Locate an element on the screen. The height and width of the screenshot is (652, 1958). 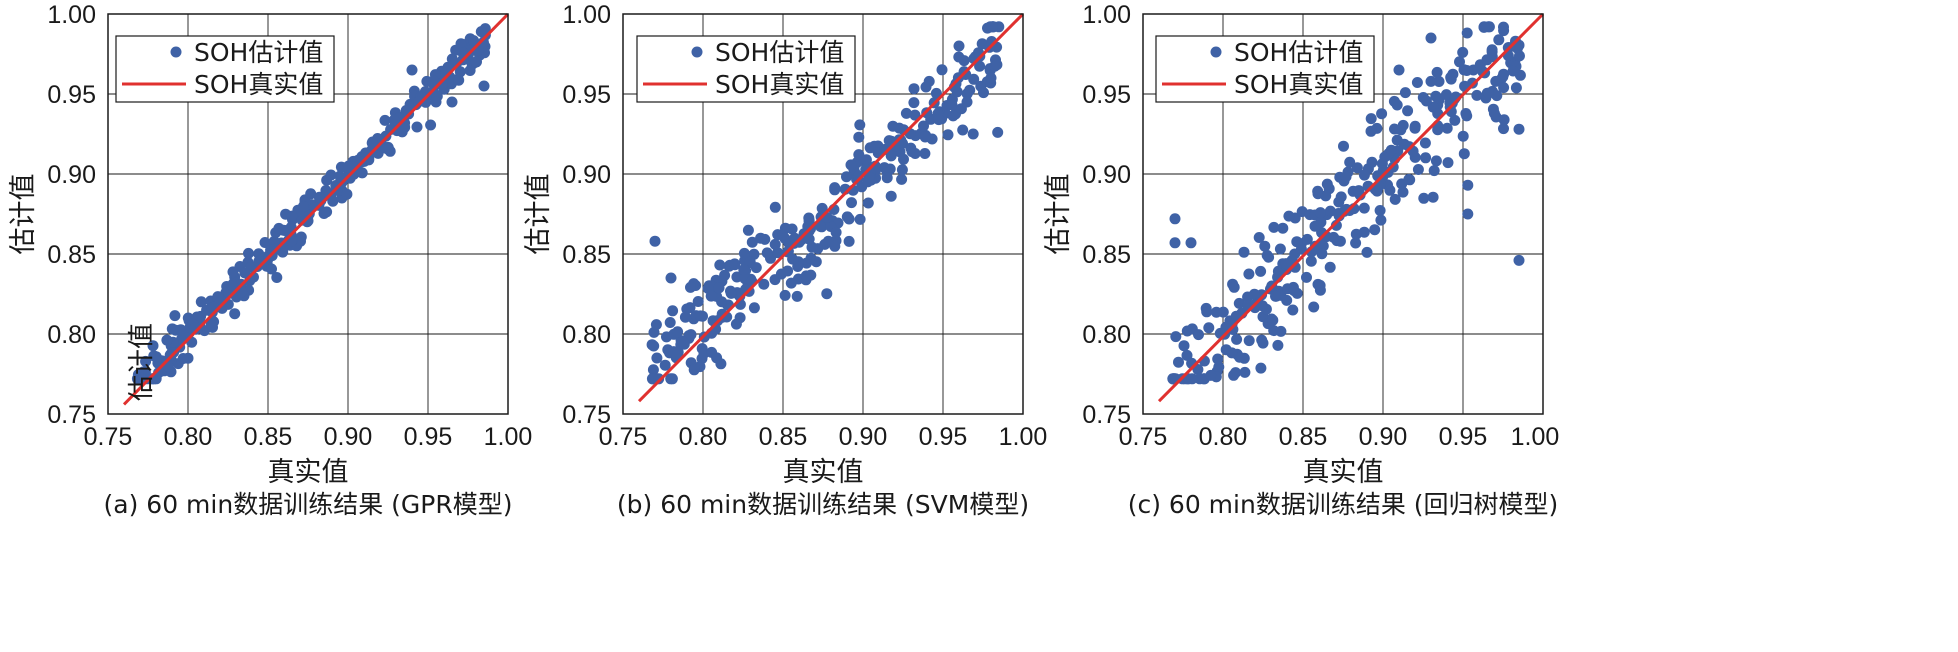
y-tick-label: 0.95 is located at coordinates (586, 95).